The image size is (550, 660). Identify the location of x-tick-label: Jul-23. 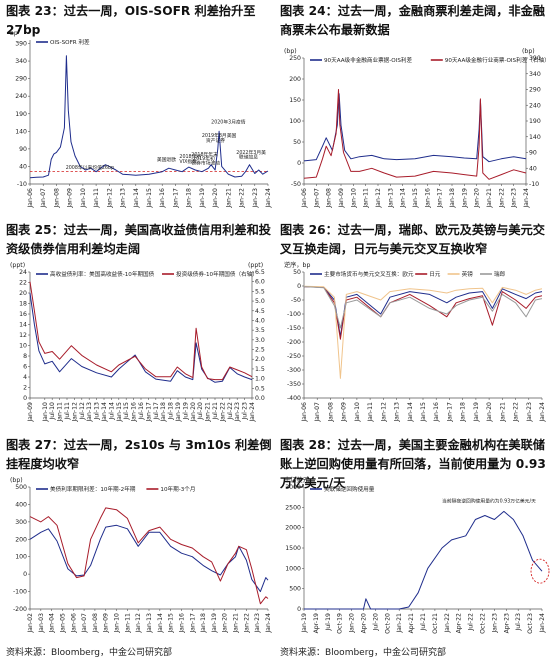
(245, 411).